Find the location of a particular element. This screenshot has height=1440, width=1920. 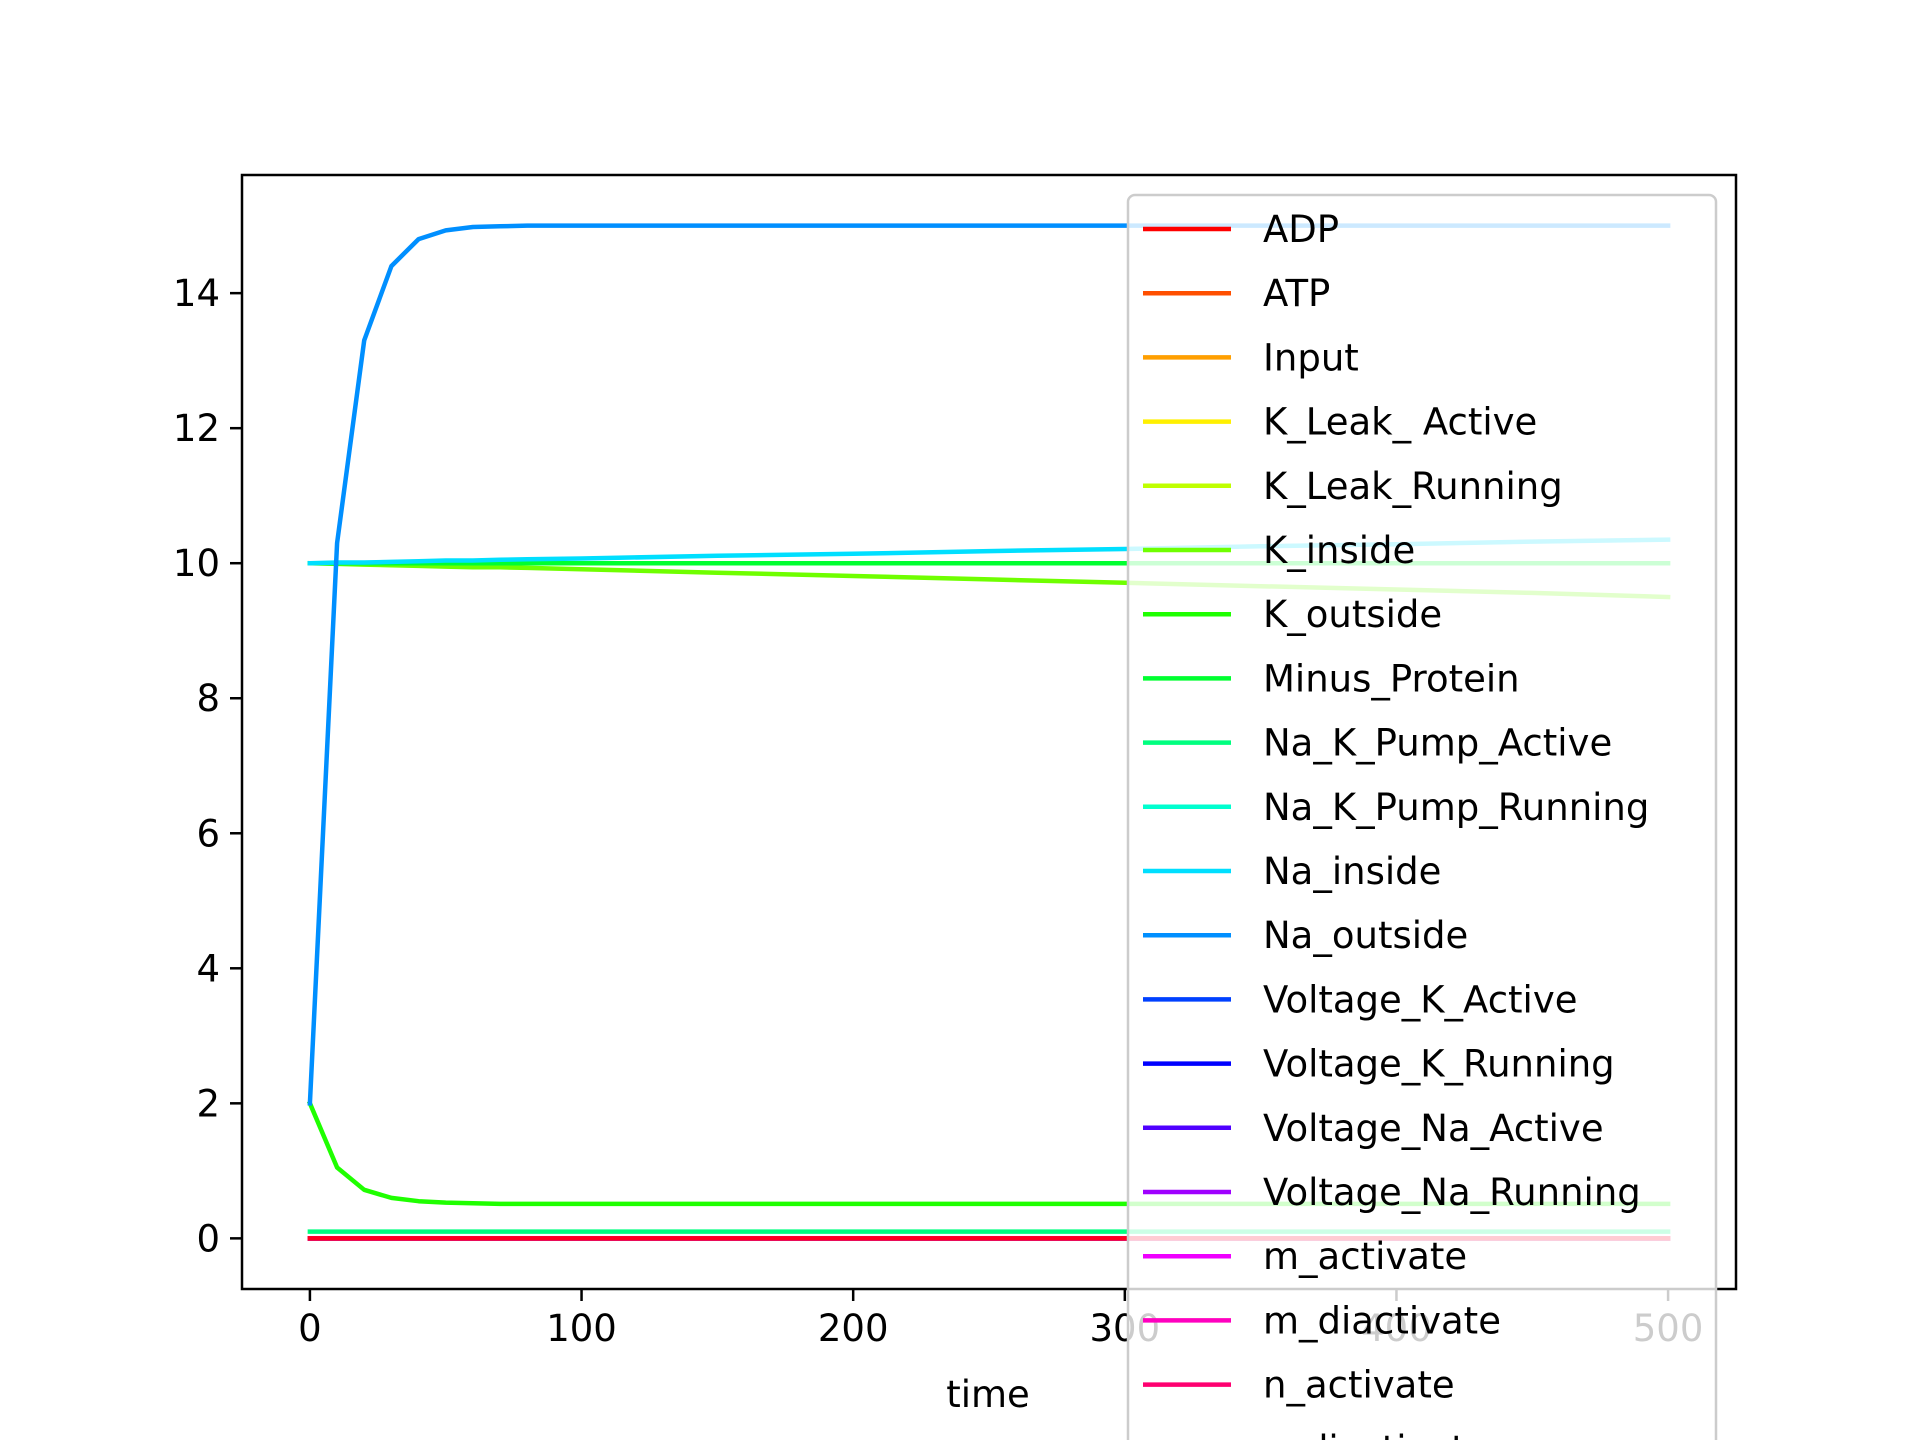

legend-label-5: K_inside is located at coordinates (1339, 550).